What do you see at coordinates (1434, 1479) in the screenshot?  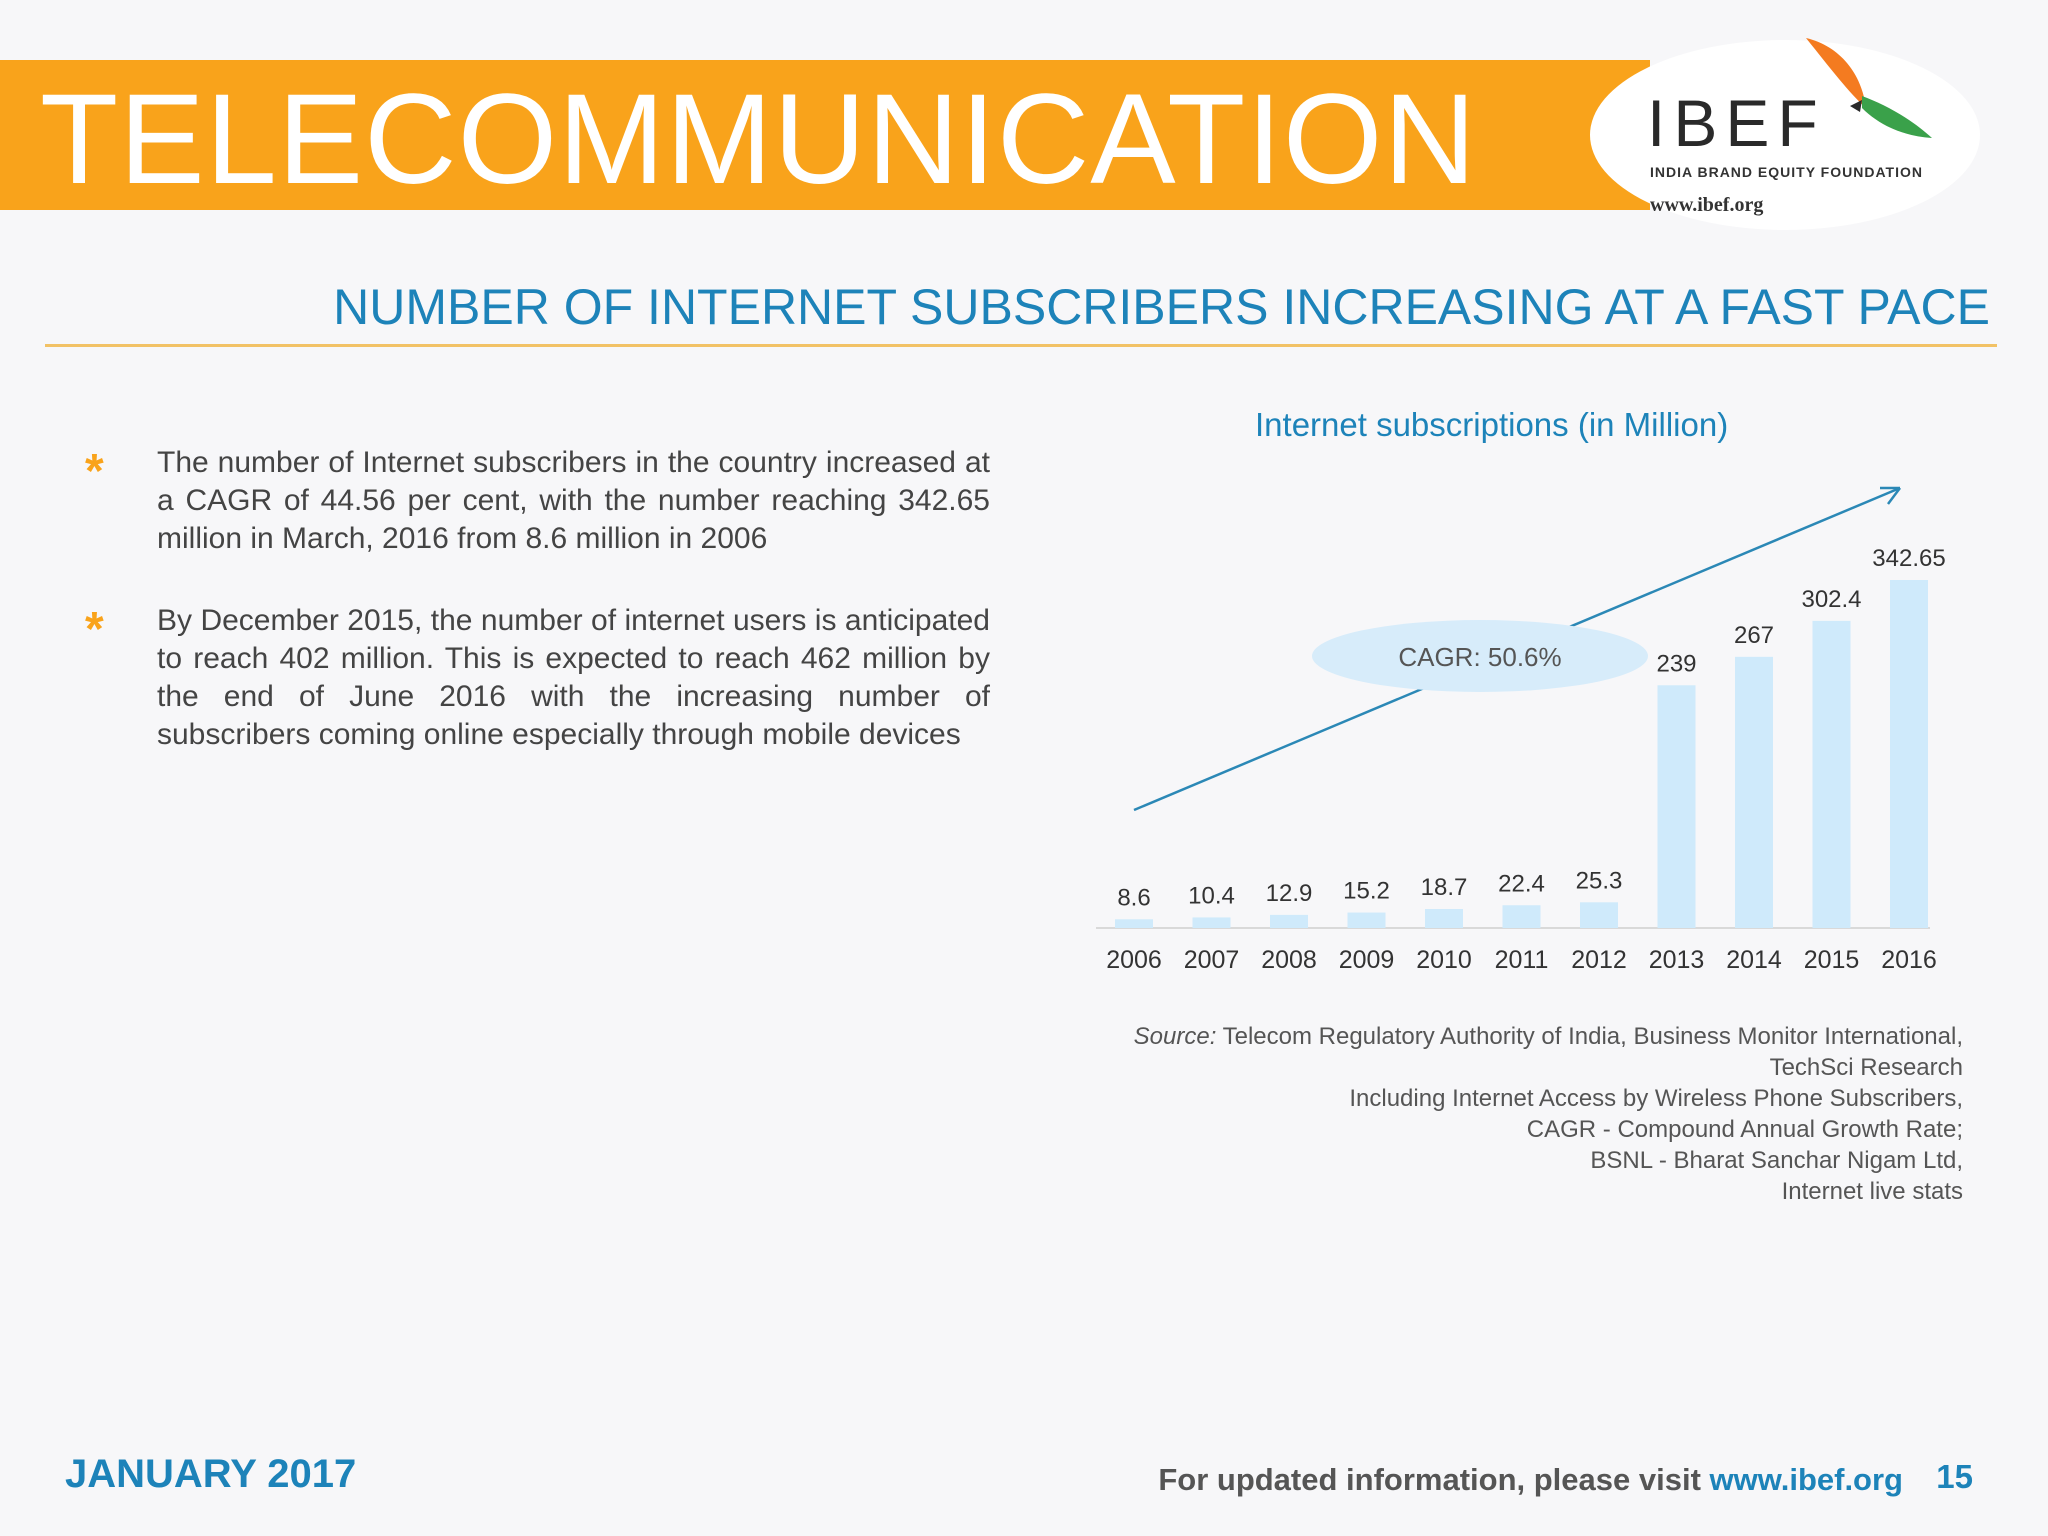 I see `footer-visit-text: For updated information, please visit` at bounding box center [1434, 1479].